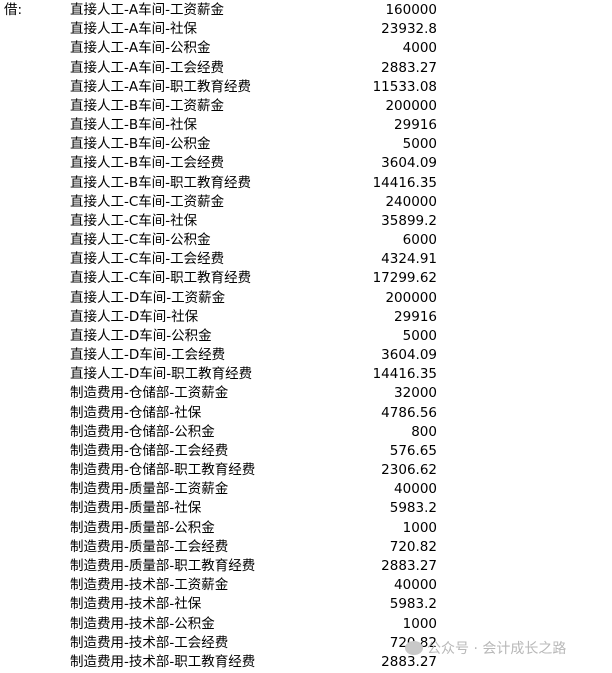  I want to click on amount: 720.82, so click(413, 546).